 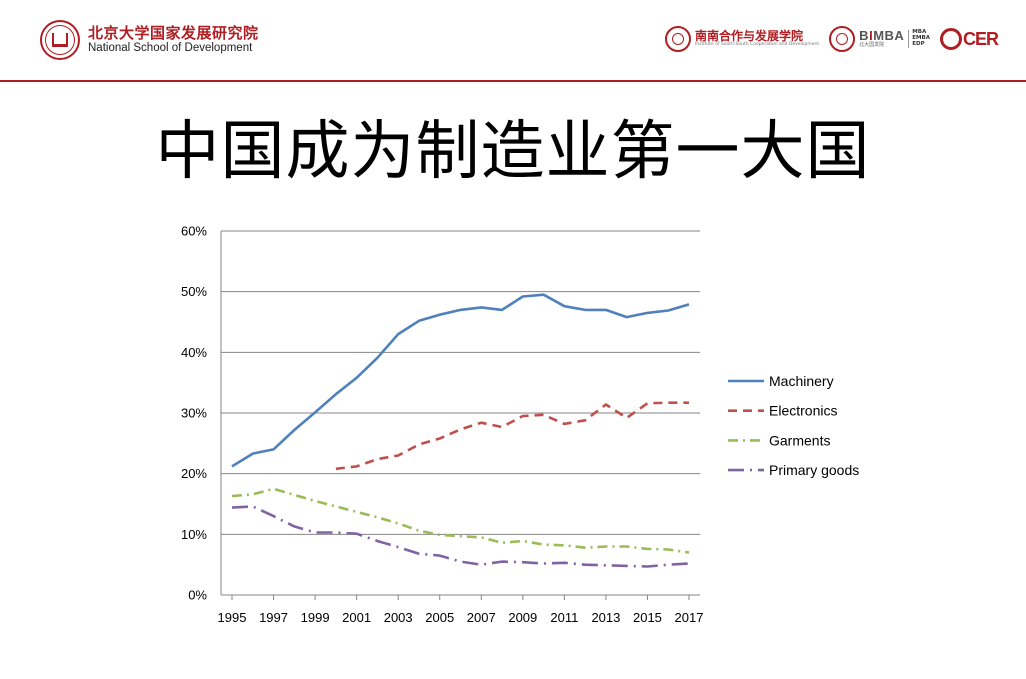 What do you see at coordinates (814, 470) in the screenshot?
I see `legend-label-primary-goods: Primary goods` at bounding box center [814, 470].